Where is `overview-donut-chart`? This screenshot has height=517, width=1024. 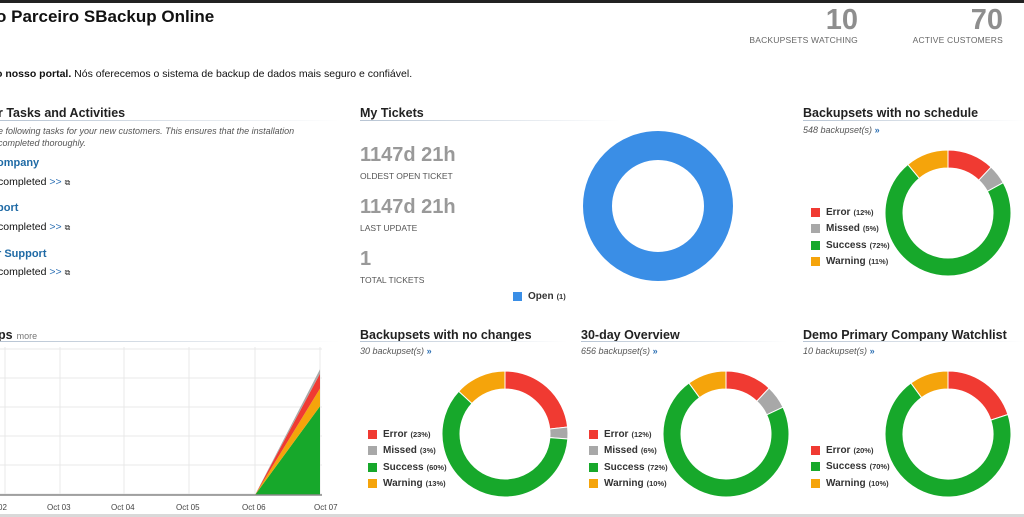 overview-donut-chart is located at coordinates (726, 434).